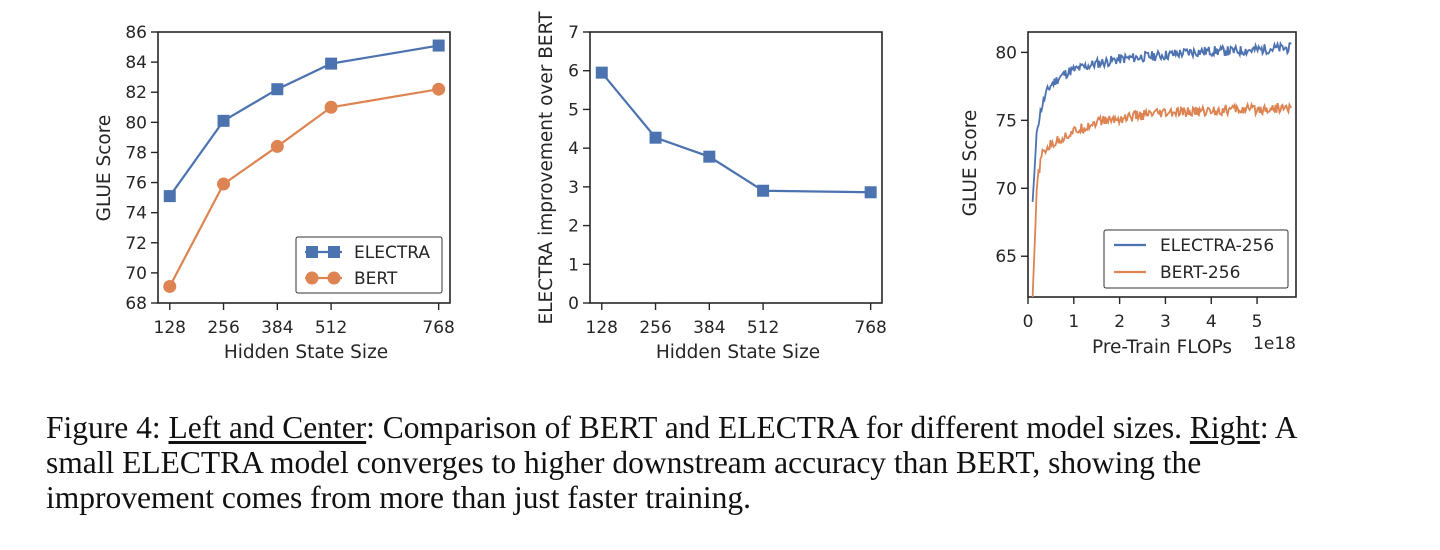  Describe the element at coordinates (735, 132) in the screenshot. I see `series-line-improvement` at that location.